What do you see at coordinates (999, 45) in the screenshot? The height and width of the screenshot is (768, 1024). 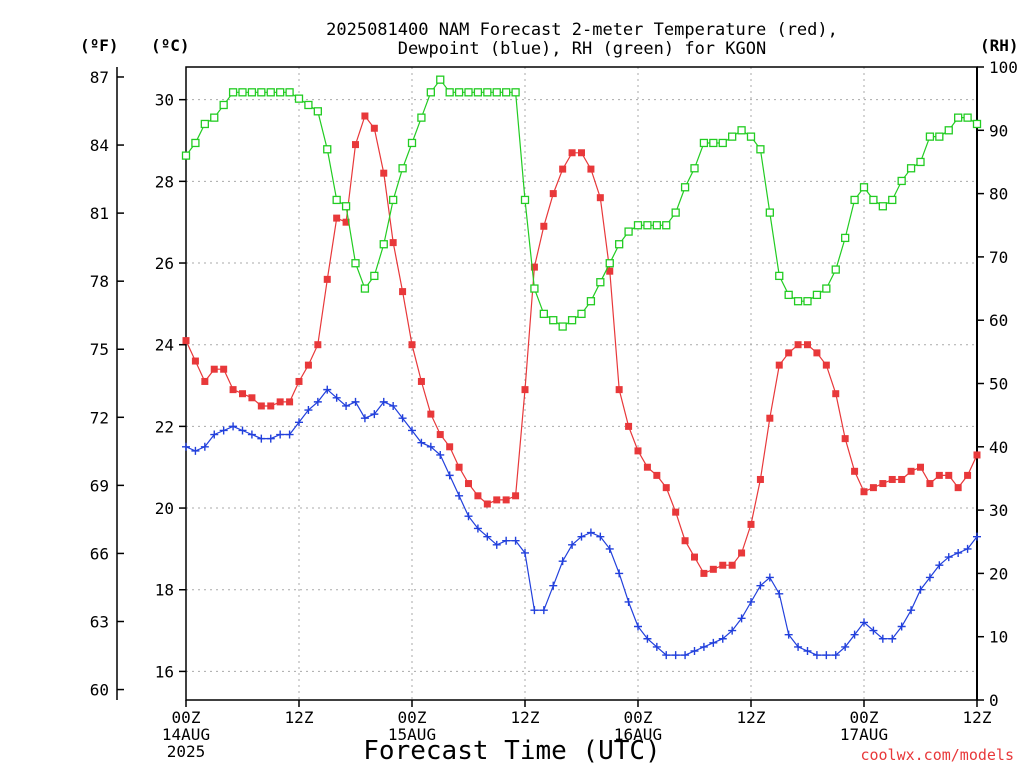 I see `rh-unit-label: (RH)` at bounding box center [999, 45].